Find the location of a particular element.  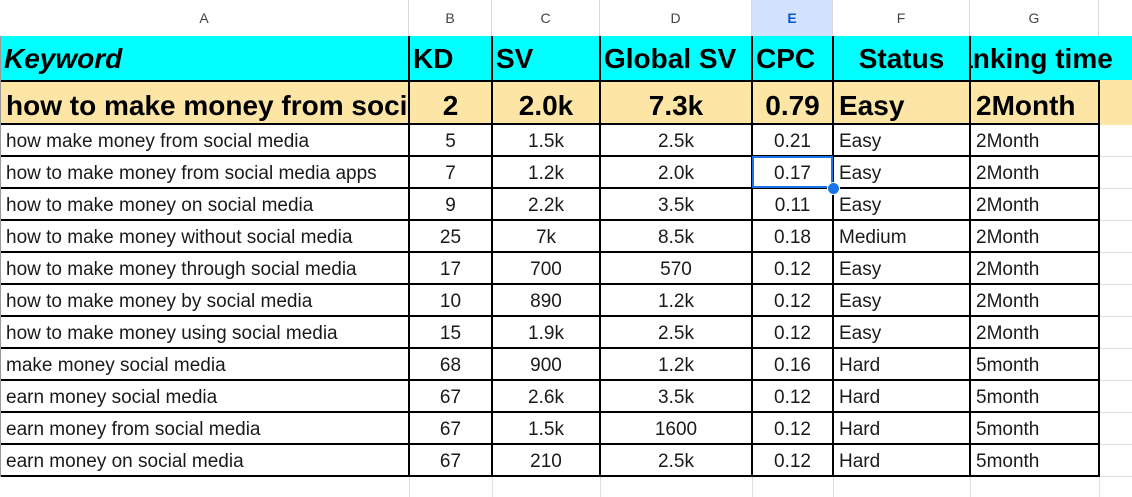

cell-cpc: 0.18 is located at coordinates (792, 237).